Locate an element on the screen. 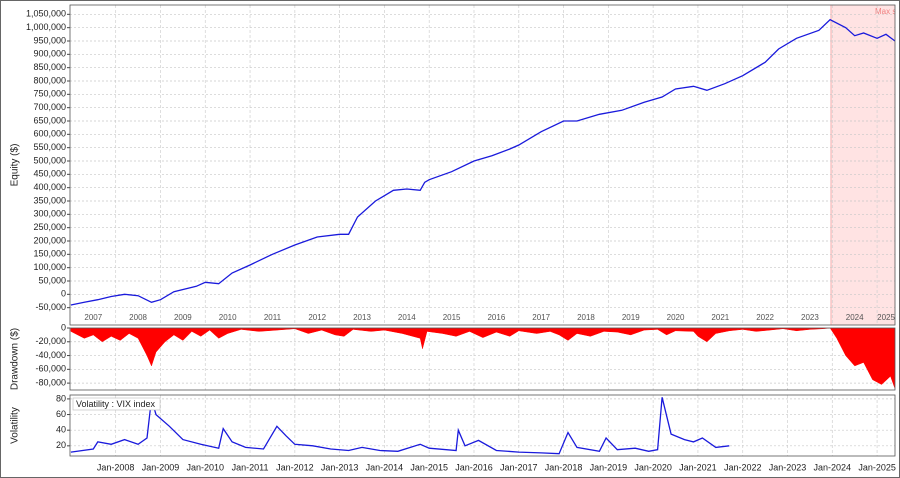 The width and height of the screenshot is (900, 478). y-tick-label: 450,000 is located at coordinates (49, 174).